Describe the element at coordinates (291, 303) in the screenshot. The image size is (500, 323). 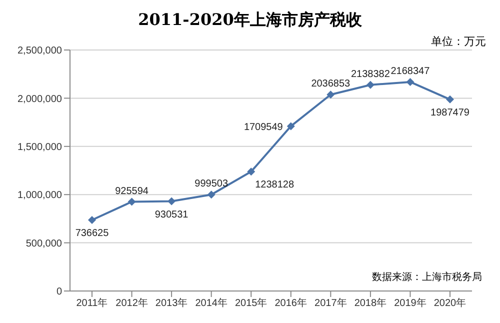
I see `x-tick-label: 2016年` at that location.